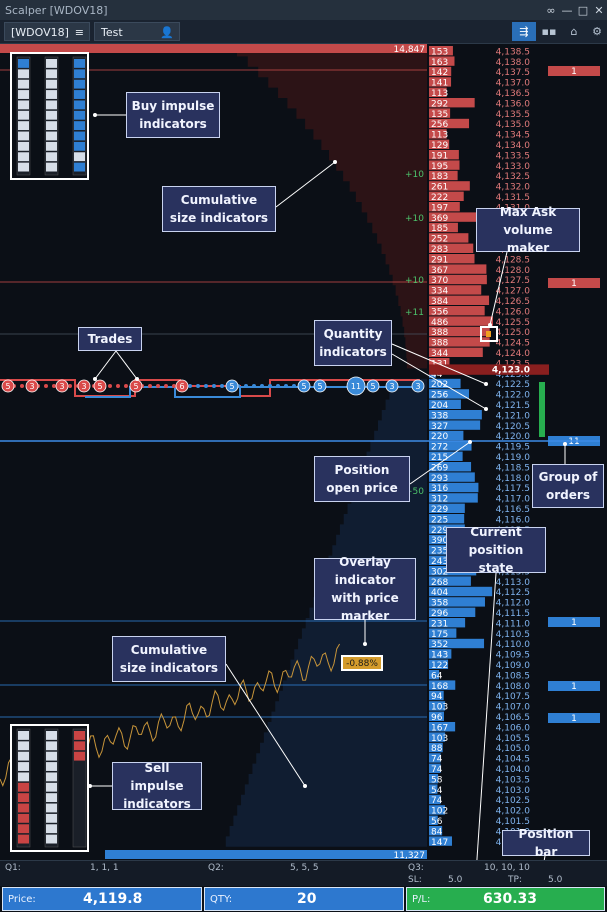  I want to click on size-label: 204, so click(439, 406).